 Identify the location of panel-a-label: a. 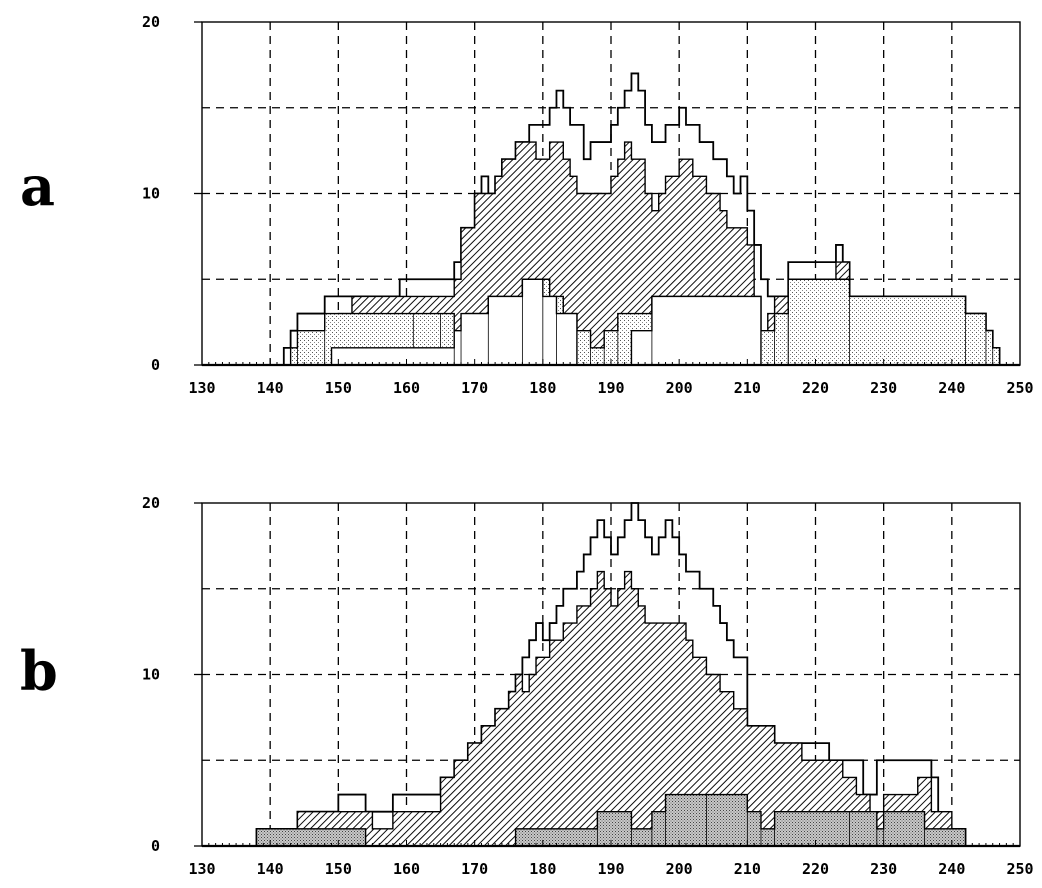
(37, 186).